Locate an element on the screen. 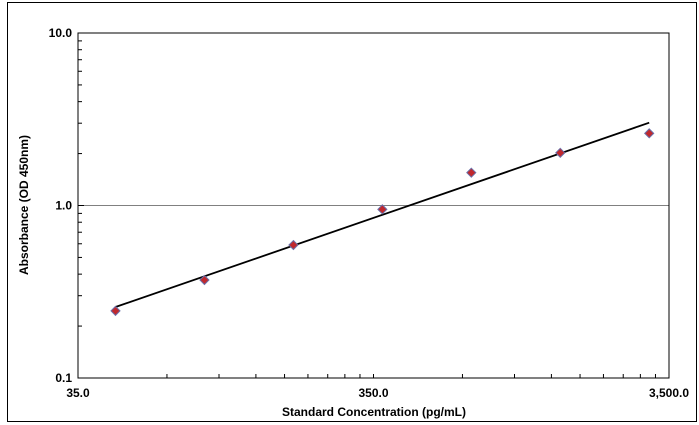 The width and height of the screenshot is (699, 425). x-tick-label-1: 350.0 is located at coordinates (373, 393).